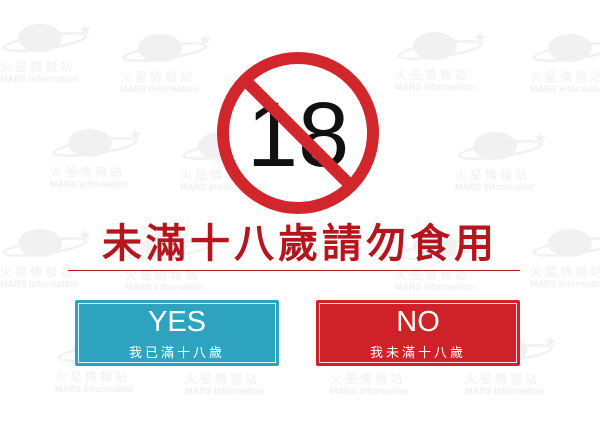 The width and height of the screenshot is (600, 424). I want to click on no-button: NO 我未滿十八歲, so click(418, 333).